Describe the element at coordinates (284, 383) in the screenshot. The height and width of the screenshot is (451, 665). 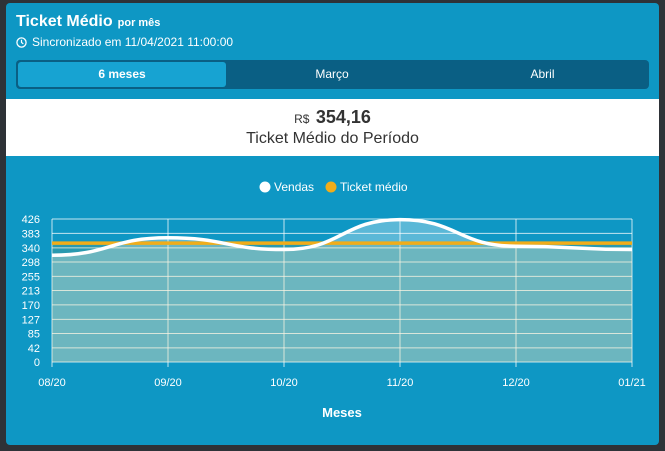
I see `x-tick-label: 10/20` at that location.